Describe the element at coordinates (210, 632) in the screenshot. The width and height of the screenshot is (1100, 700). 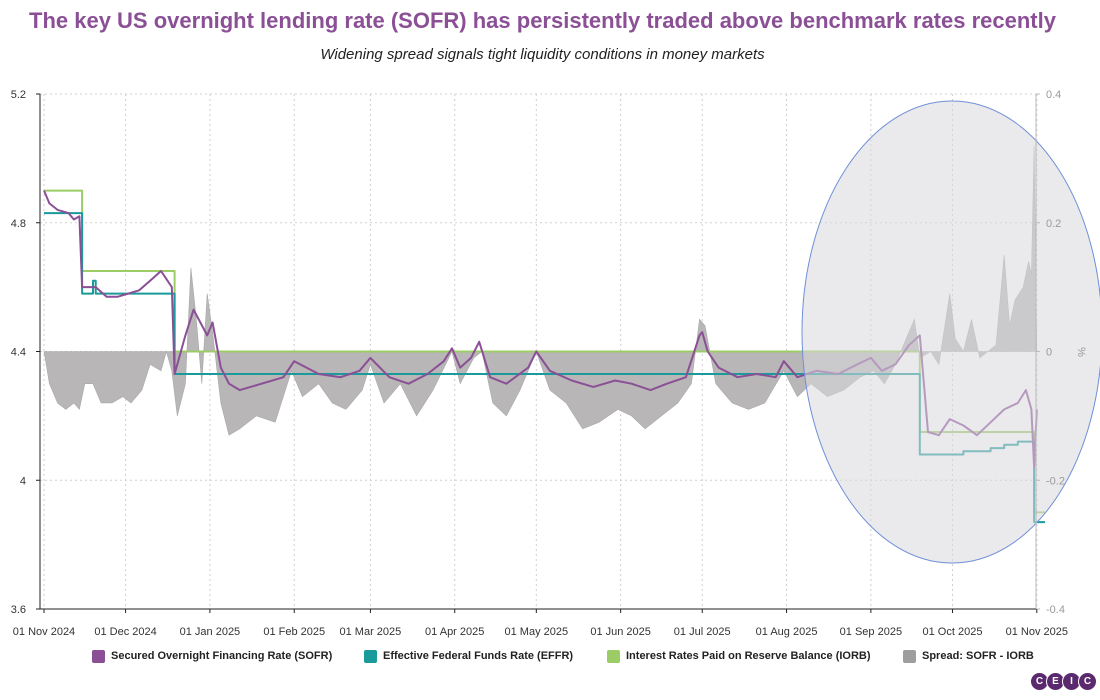
I see `x-tick-label: 01 Jan 2025` at that location.